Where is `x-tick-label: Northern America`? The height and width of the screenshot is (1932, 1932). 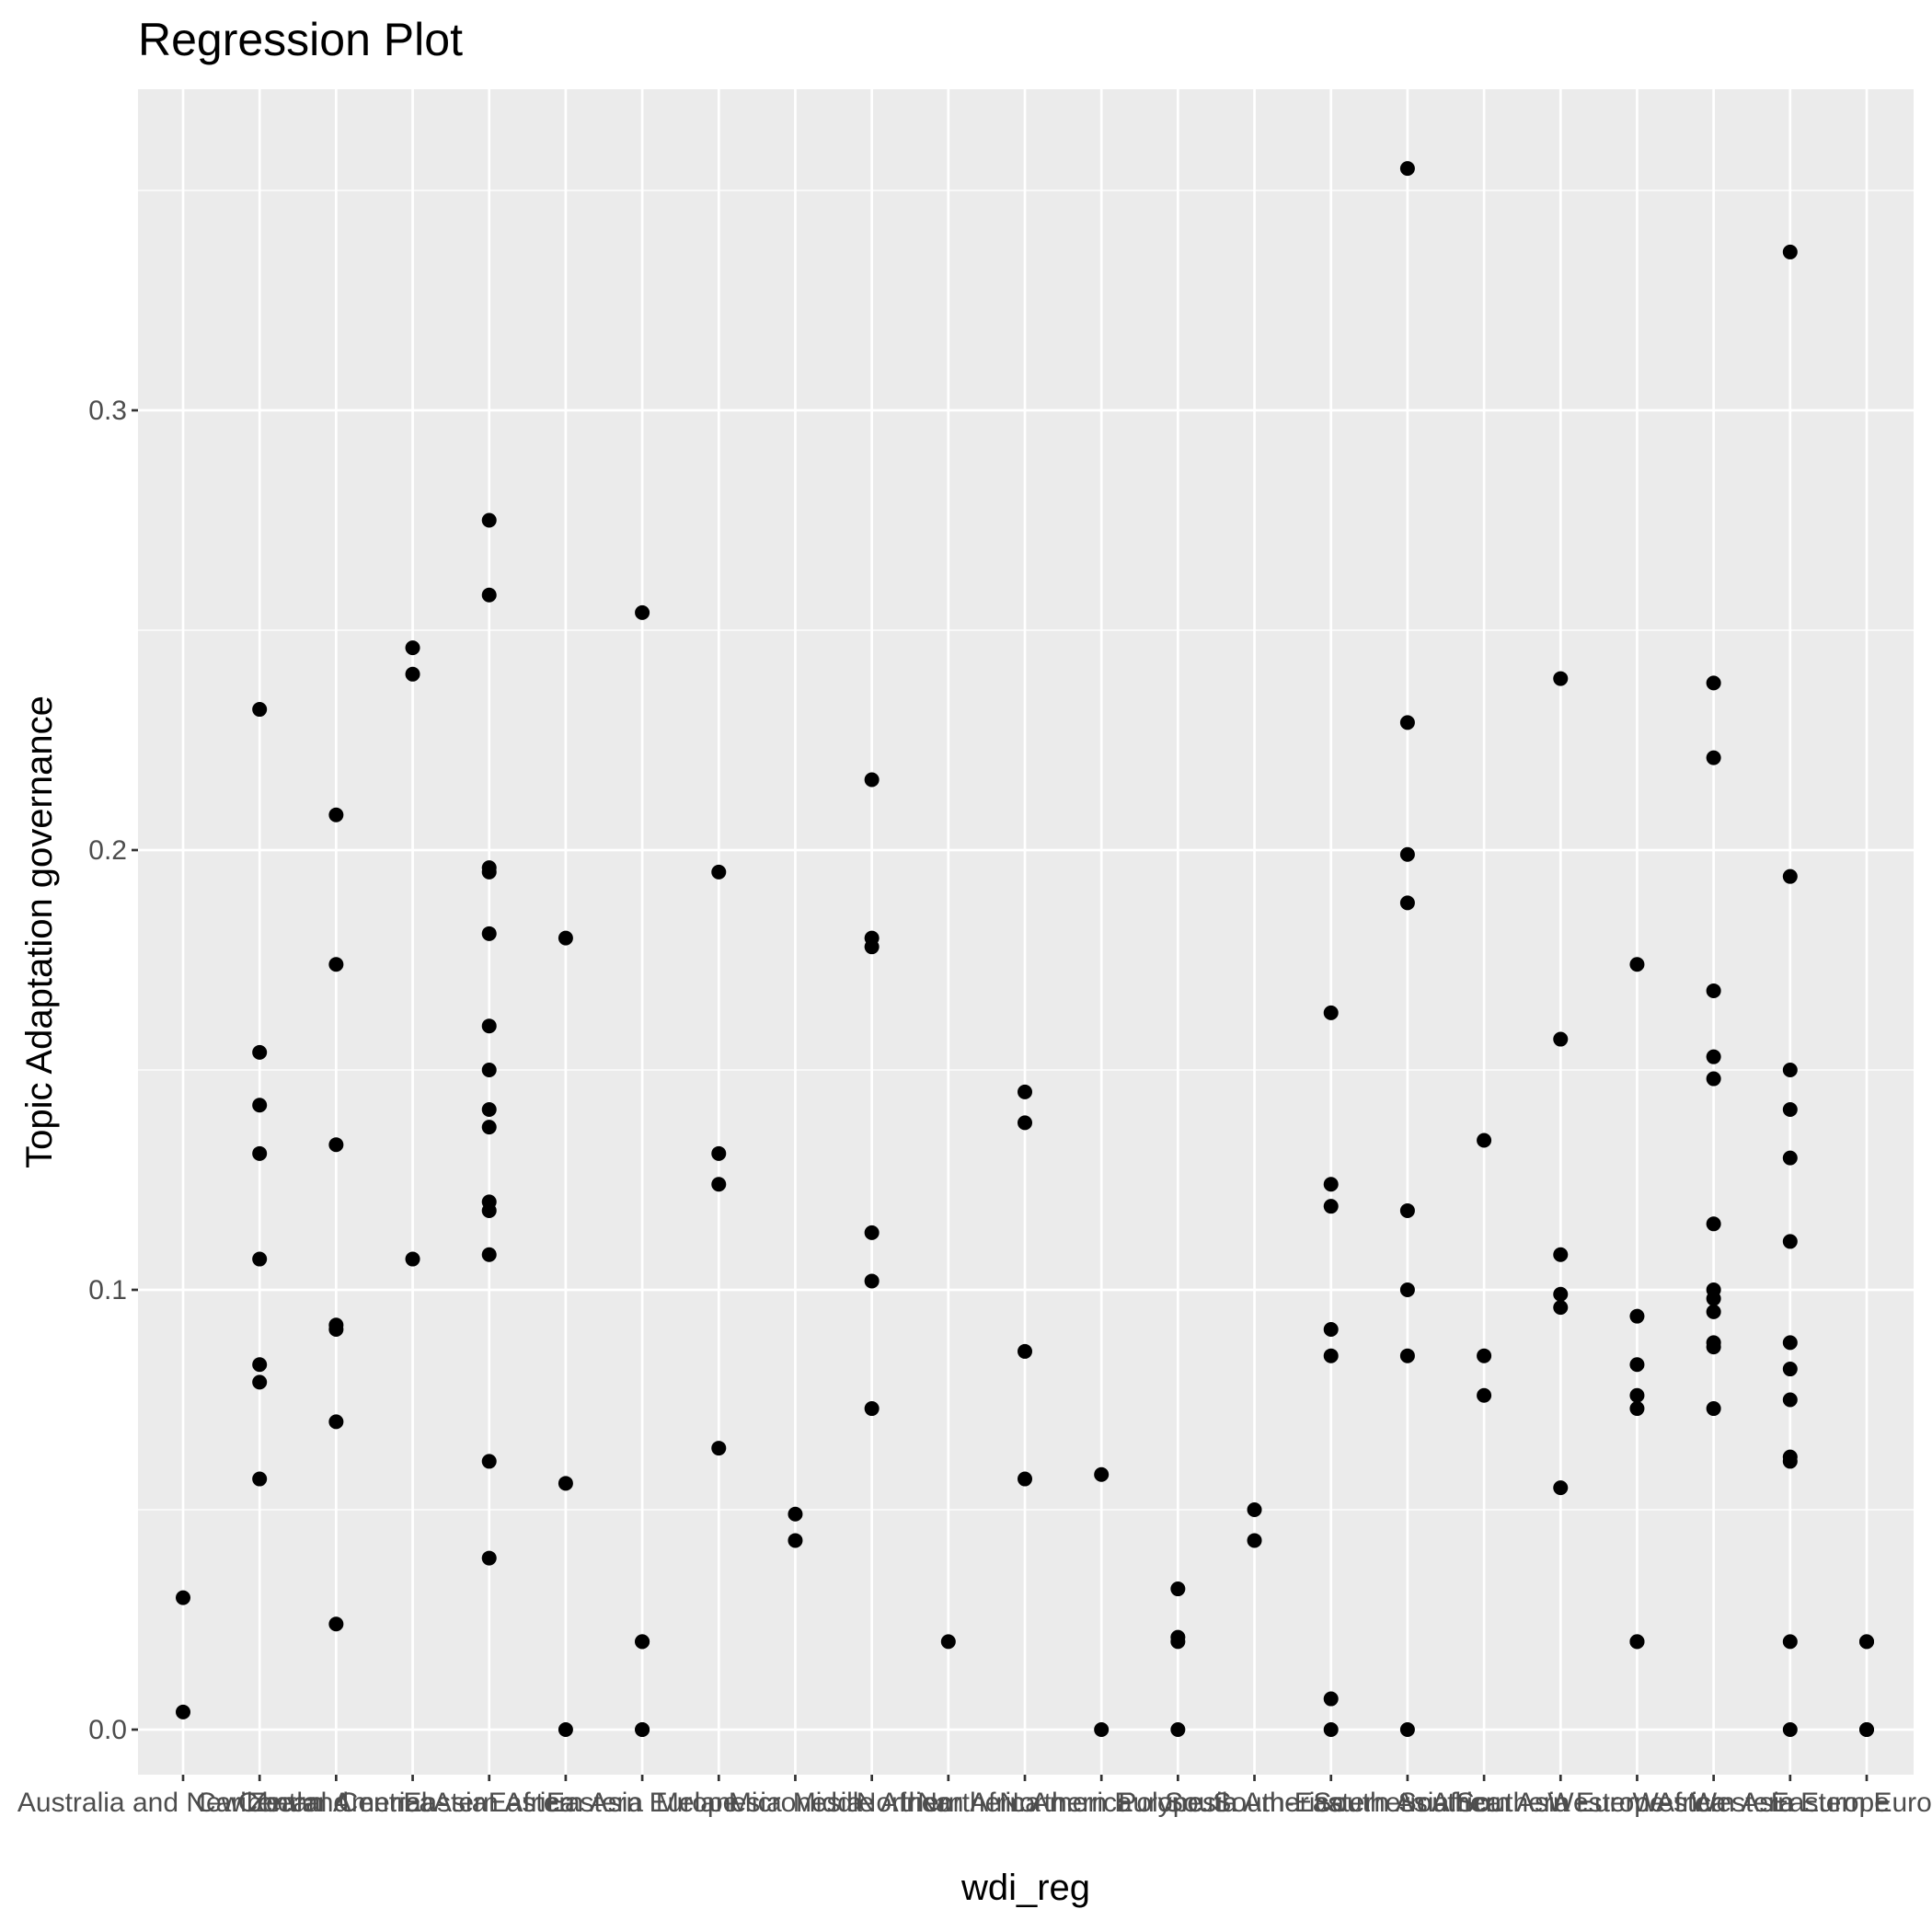
x-tick-label: Northern America is located at coordinates (1025, 1803).